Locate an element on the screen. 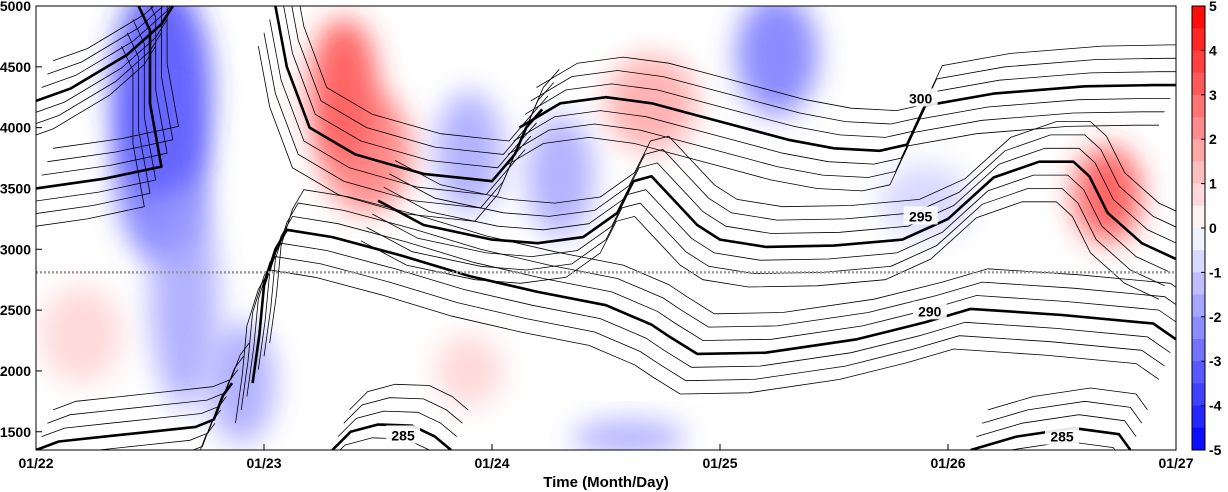  colorbar-tick-label: 0 is located at coordinates (1213, 228).